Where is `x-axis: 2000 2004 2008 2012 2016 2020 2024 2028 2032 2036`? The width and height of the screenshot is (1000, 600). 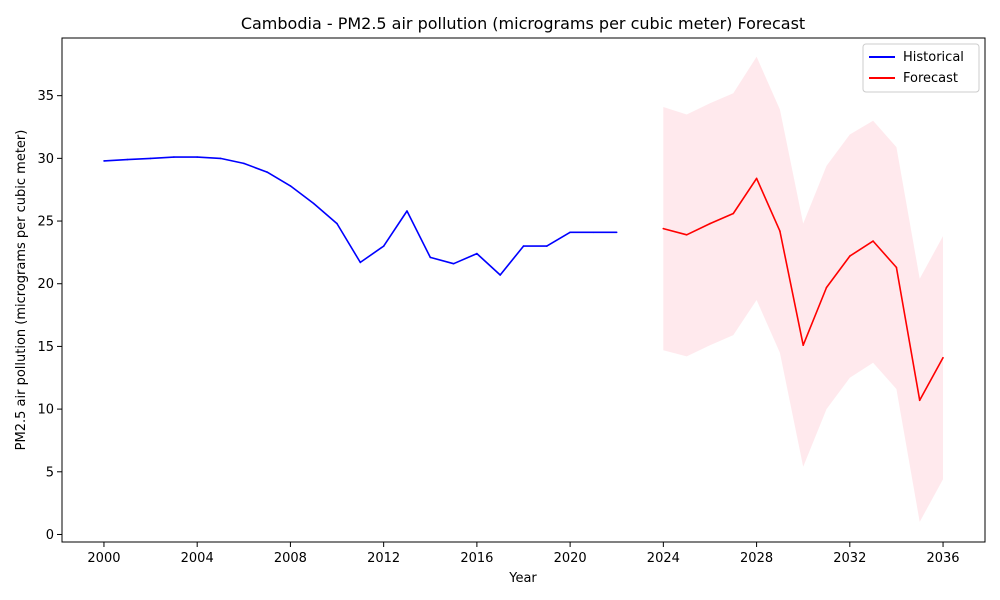
x-axis: 2000 2004 2008 2012 2016 2020 2024 2028 2032 2036 is located at coordinates (523, 554).